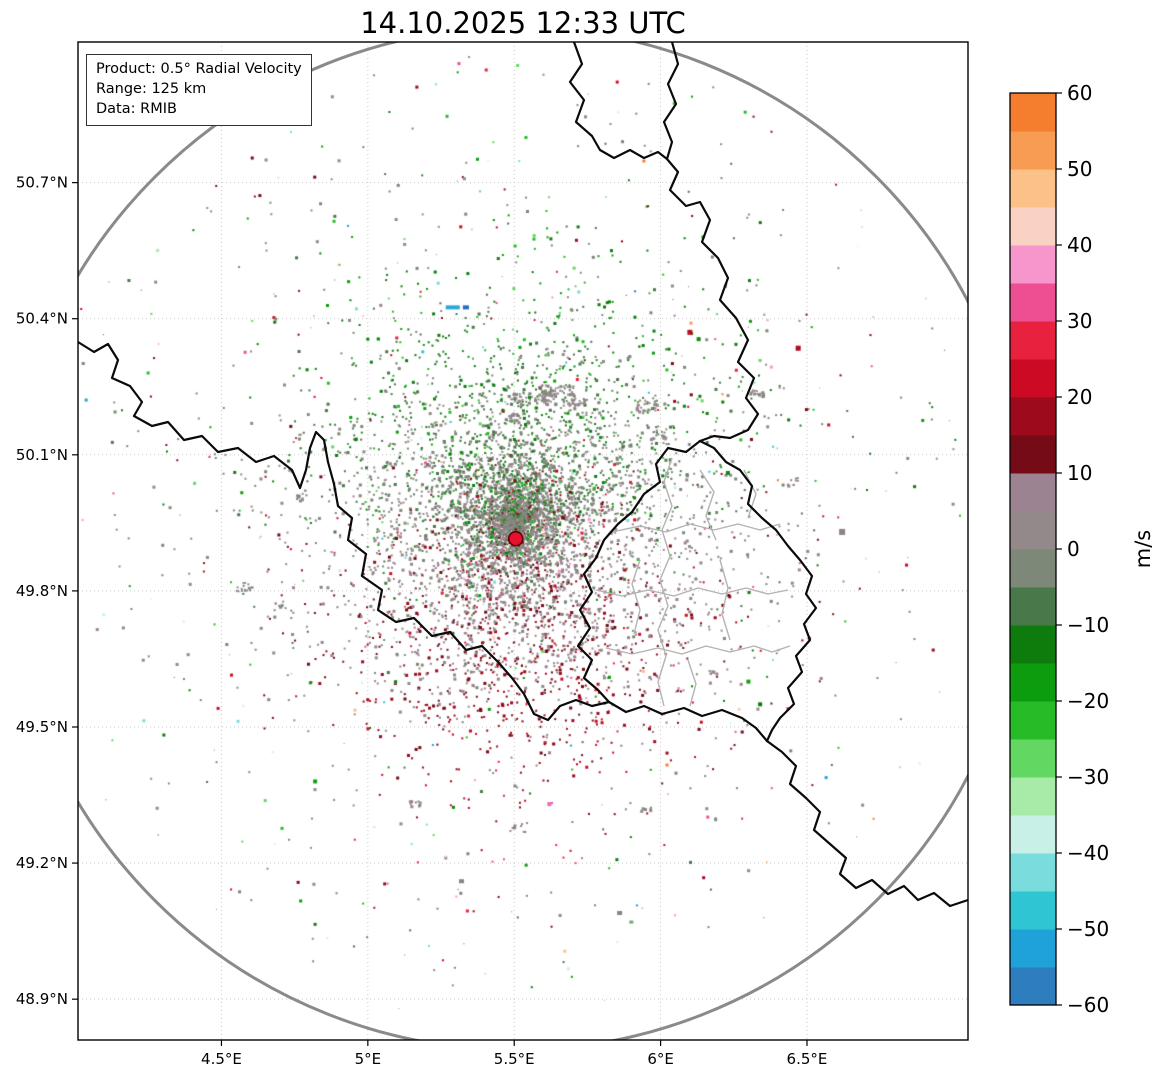 The image size is (1171, 1081). I want to click on colorbar-tick-label: 30, so click(1079, 321).